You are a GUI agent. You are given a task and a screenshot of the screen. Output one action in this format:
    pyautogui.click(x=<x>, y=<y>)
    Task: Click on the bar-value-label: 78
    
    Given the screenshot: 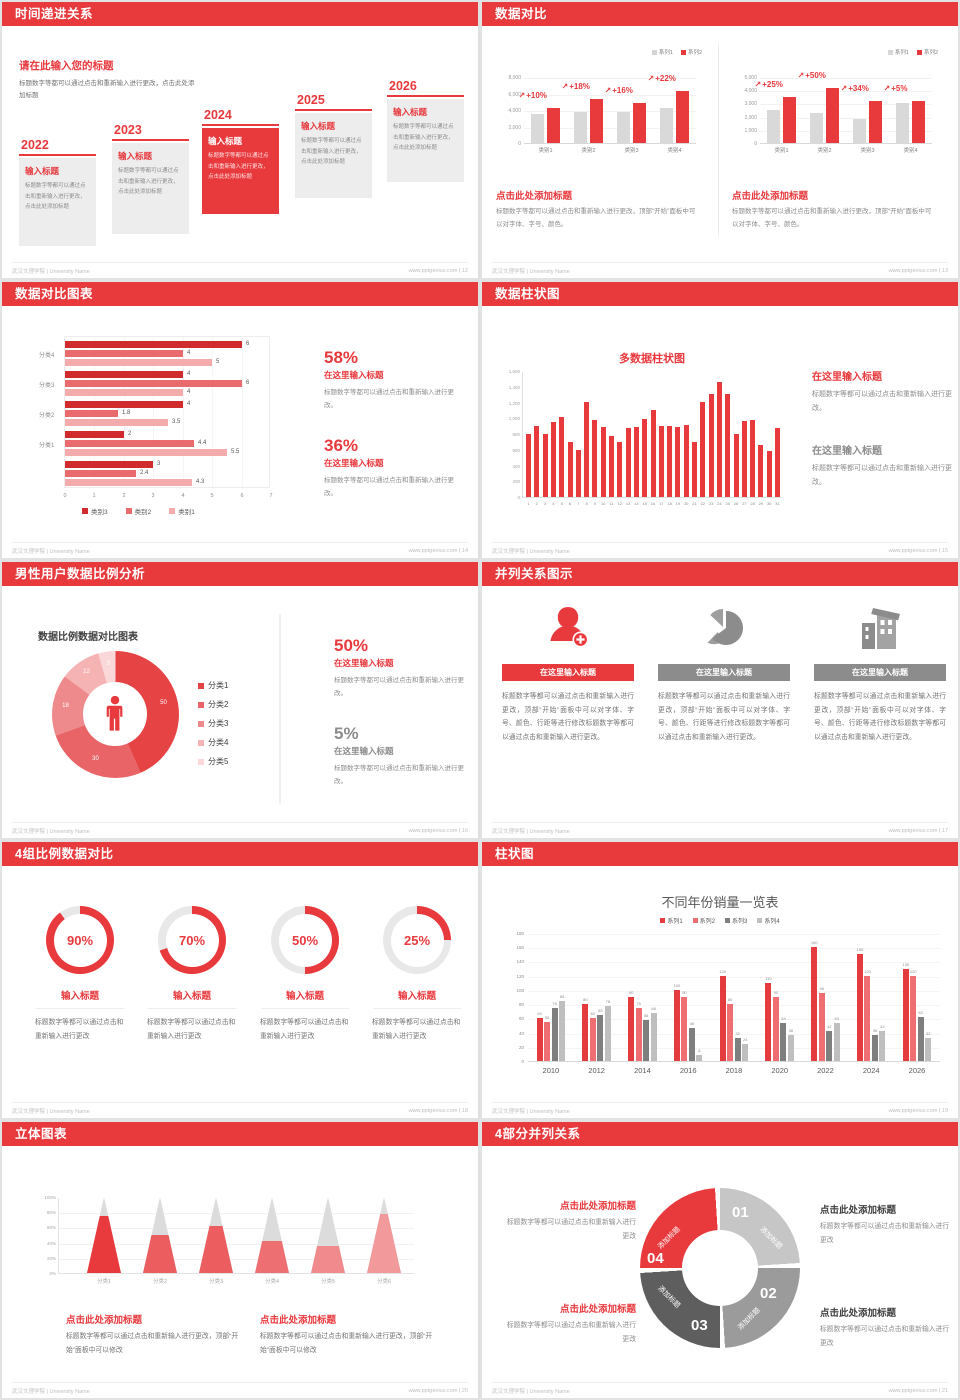 What is the action you would take?
    pyautogui.click(x=608, y=1001)
    